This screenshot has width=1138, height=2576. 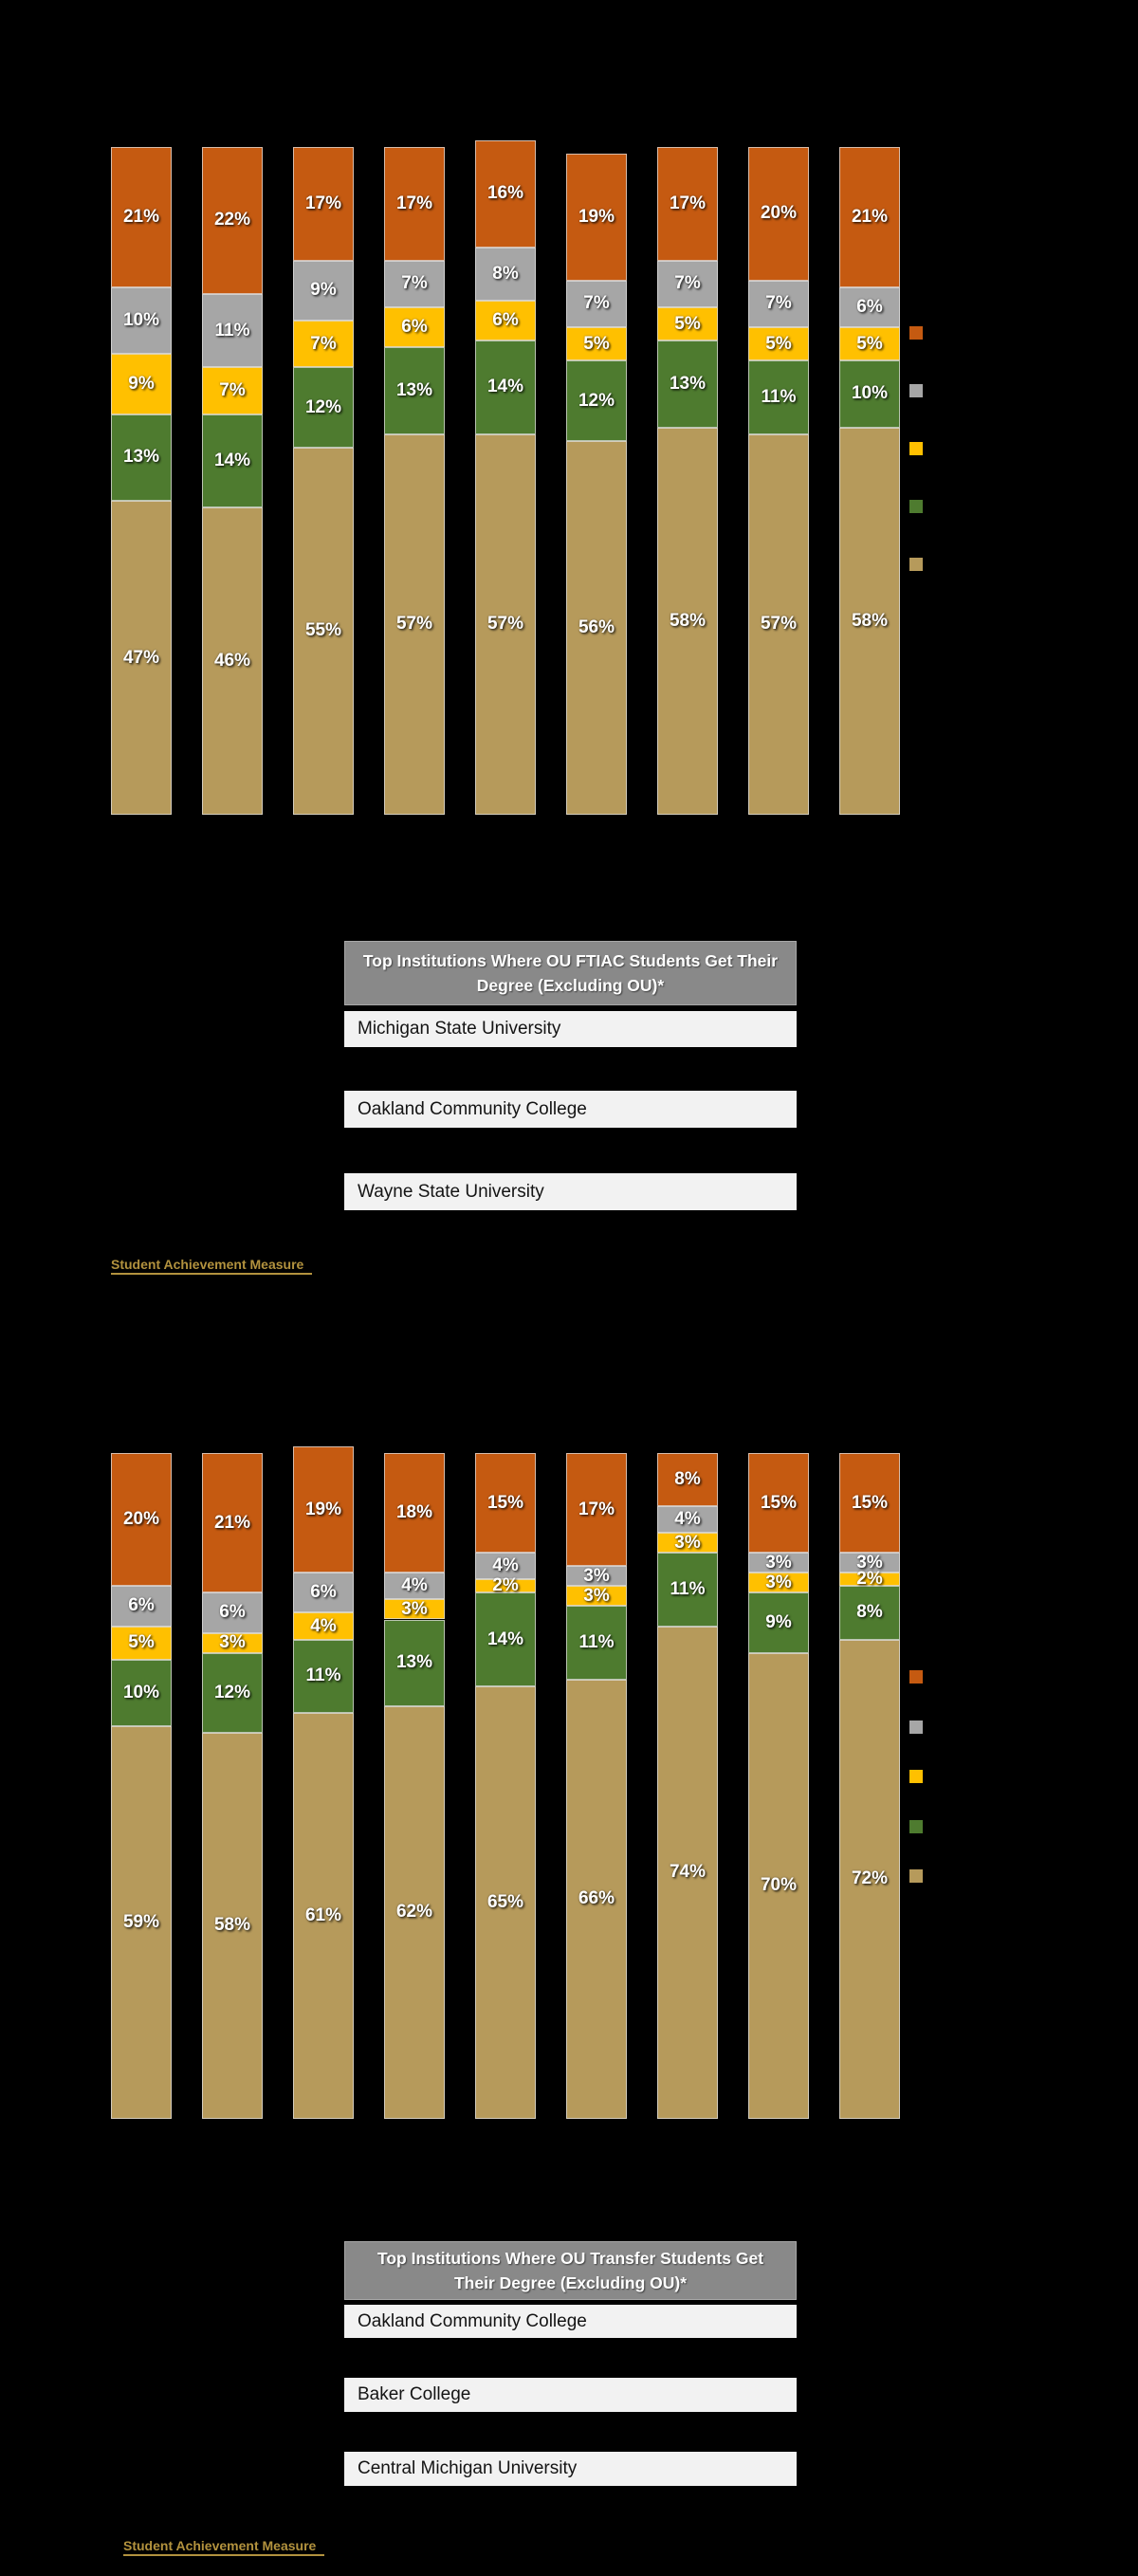 I want to click on ftiac-table-row: Oakland Community College, so click(x=570, y=1109).